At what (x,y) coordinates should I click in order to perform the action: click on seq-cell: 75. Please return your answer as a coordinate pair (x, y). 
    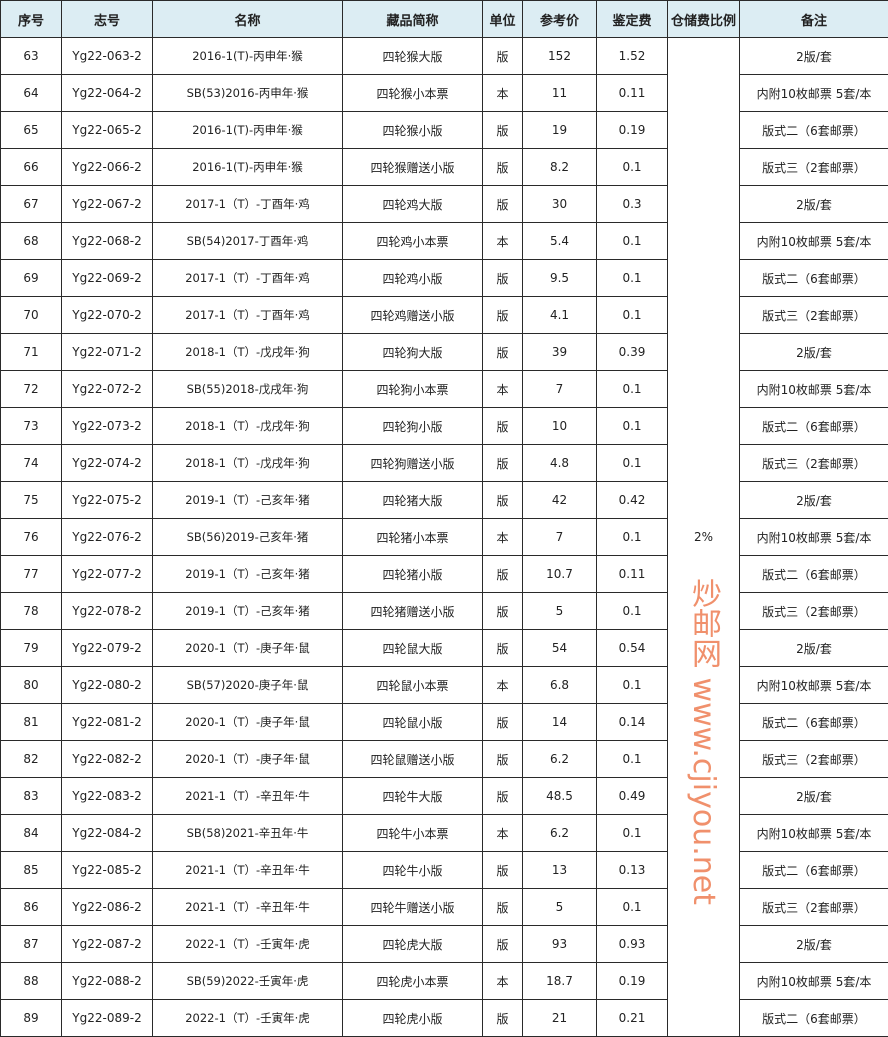
    Looking at the image, I should click on (31, 500).